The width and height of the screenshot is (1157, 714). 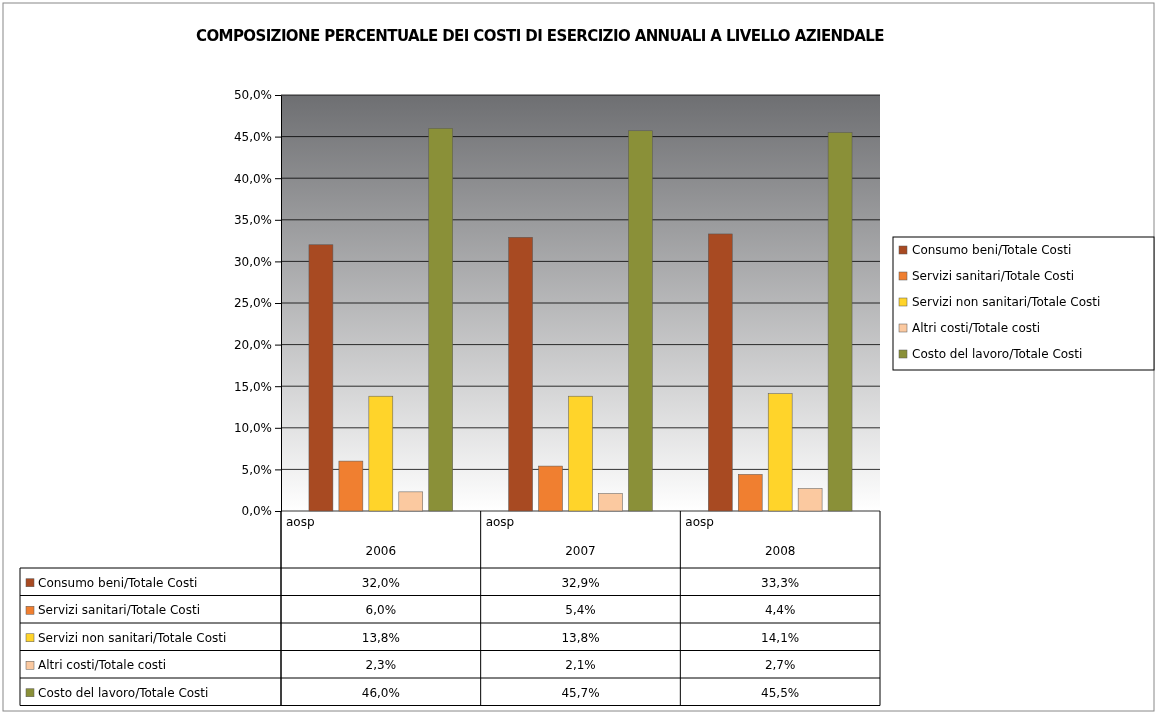 I want to click on y-tick-label: 15,0%, so click(x=252, y=386).